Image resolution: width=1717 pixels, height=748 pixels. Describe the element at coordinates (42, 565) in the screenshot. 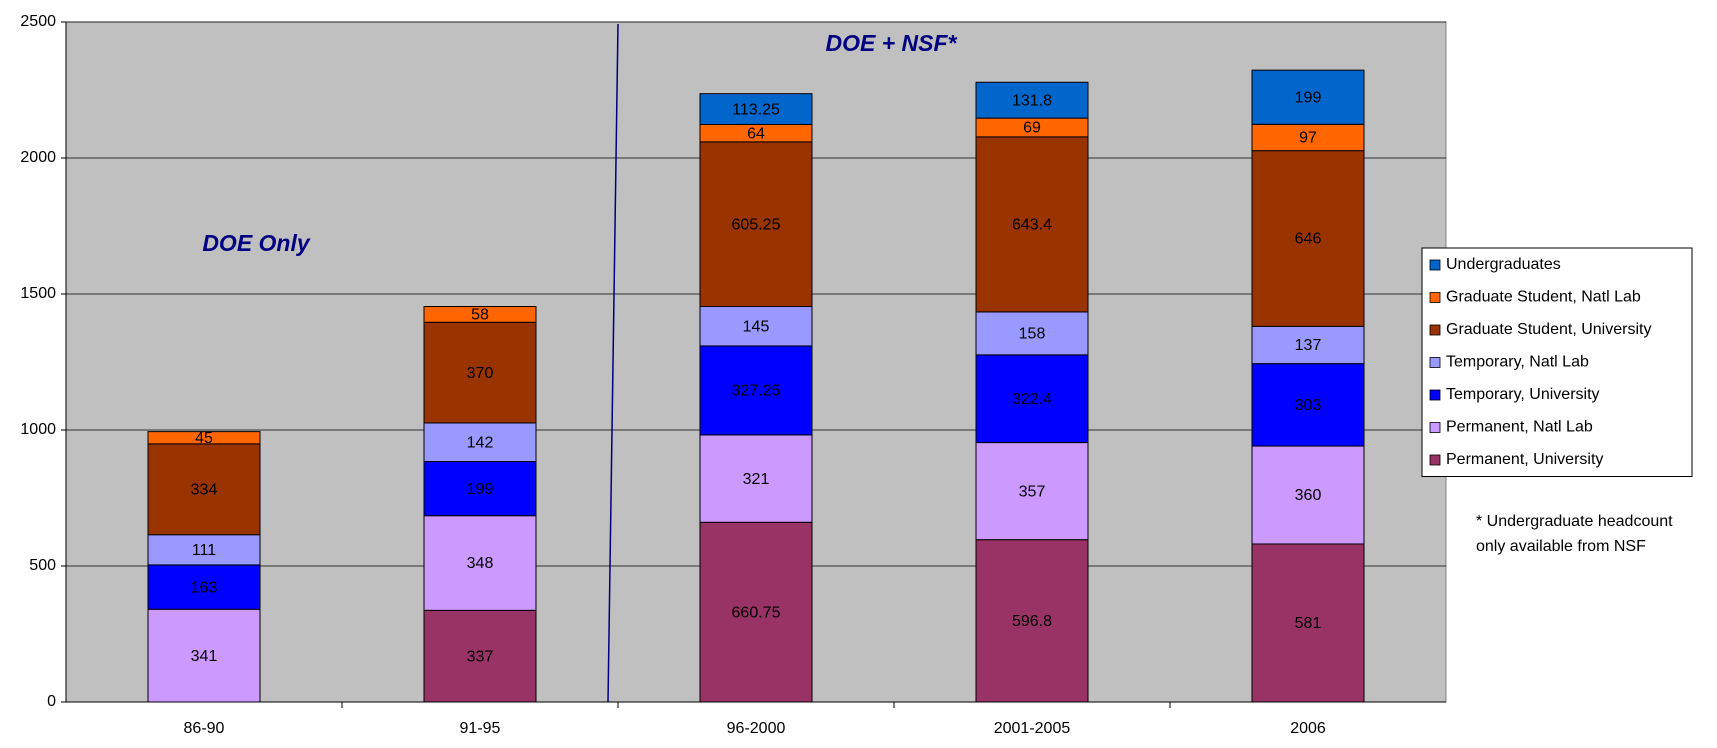

I see `y-tick-label: 500` at that location.